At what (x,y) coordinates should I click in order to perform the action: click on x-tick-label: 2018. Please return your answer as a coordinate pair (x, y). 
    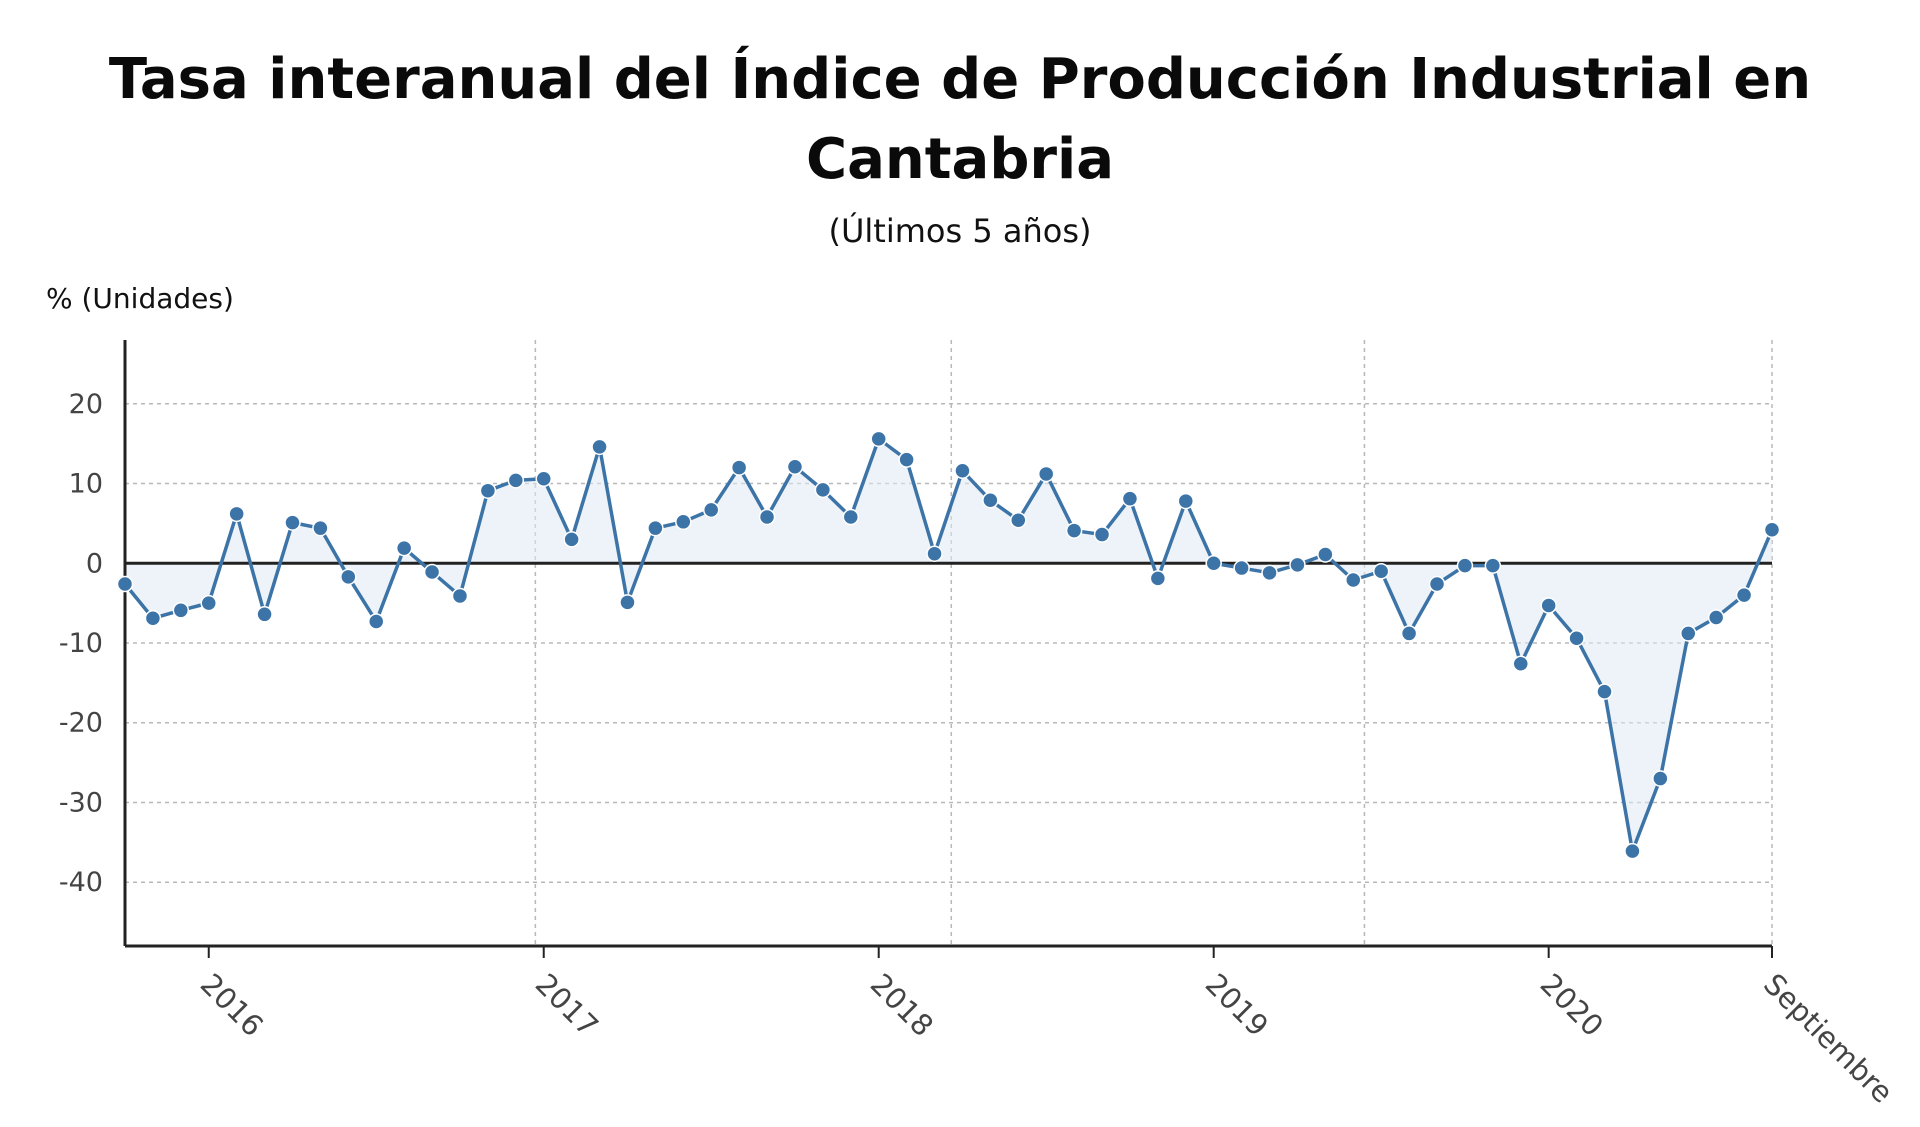
    Looking at the image, I should click on (902, 1005).